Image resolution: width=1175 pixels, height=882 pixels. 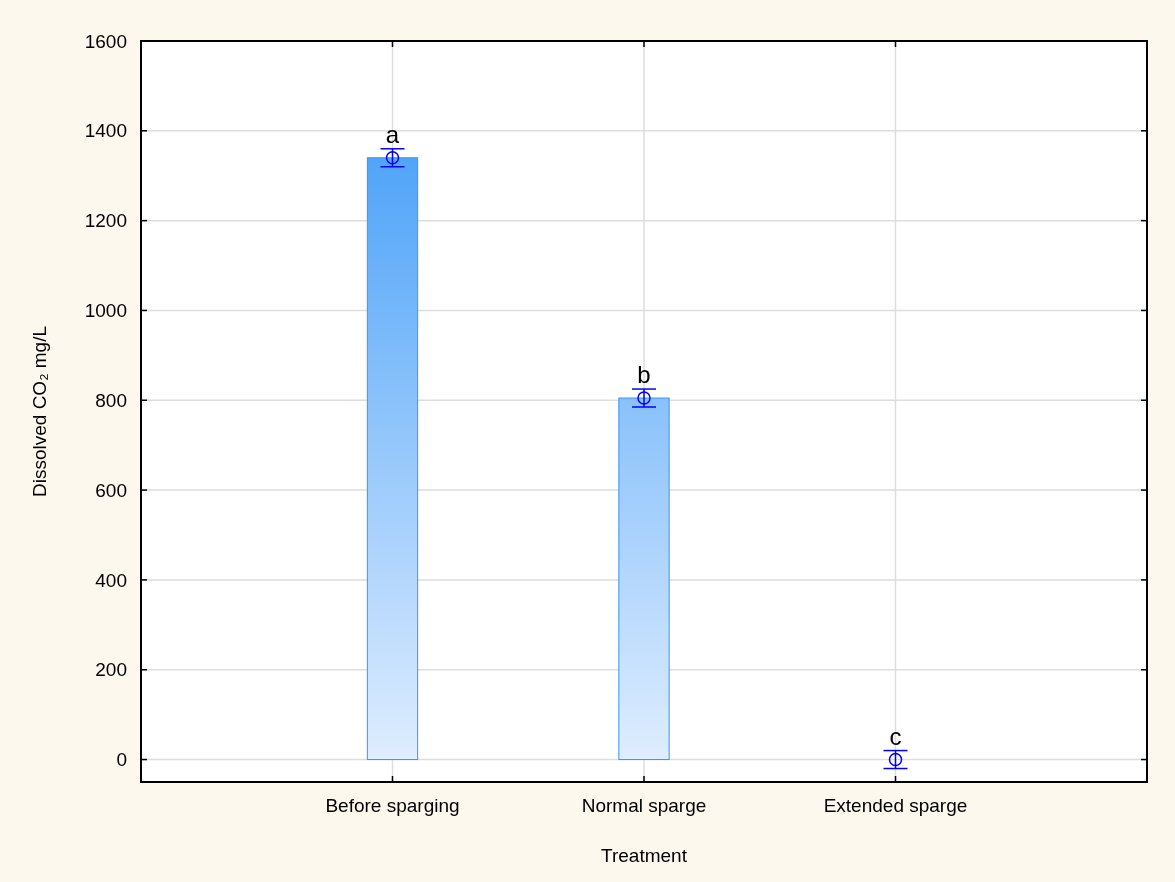 I want to click on annotation: b, so click(x=644, y=375).